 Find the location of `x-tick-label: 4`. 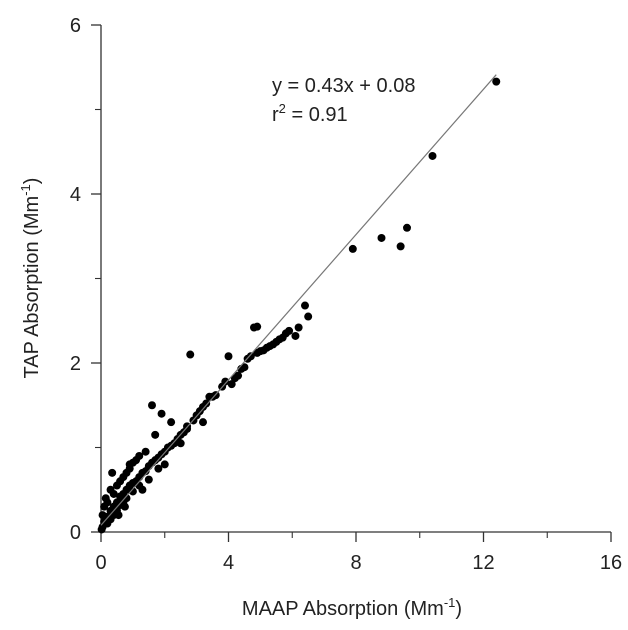

x-tick-label: 4 is located at coordinates (228, 563).